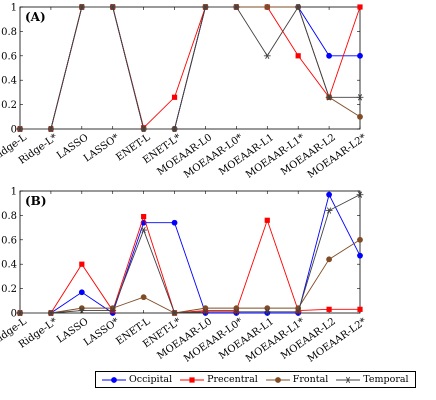  I want to click on legend-item-temporal: Temporal, so click(372, 379).